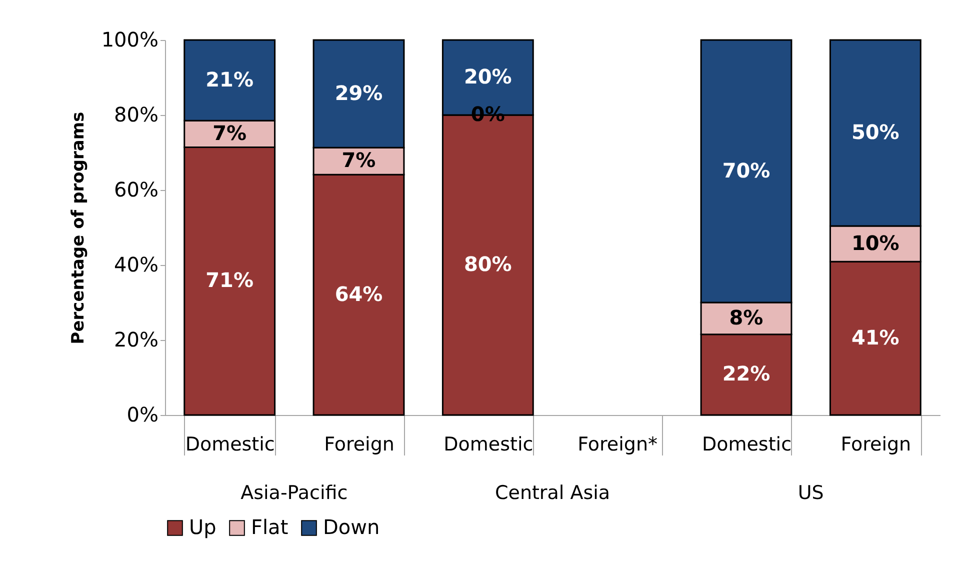 Image resolution: width=958 pixels, height=580 pixels. I want to click on data-label: 29%, so click(358, 92).